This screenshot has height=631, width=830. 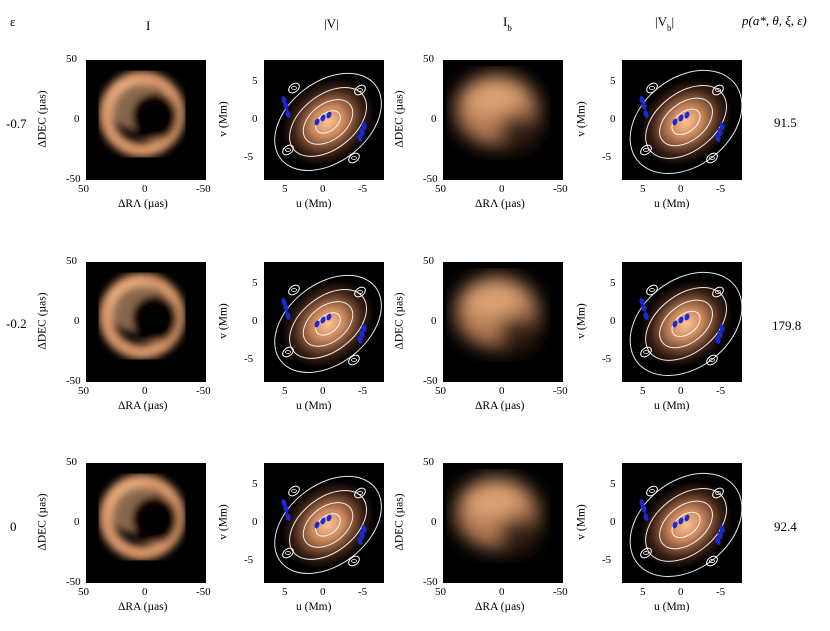 I want to click on ring-outer, so click(x=142, y=517).